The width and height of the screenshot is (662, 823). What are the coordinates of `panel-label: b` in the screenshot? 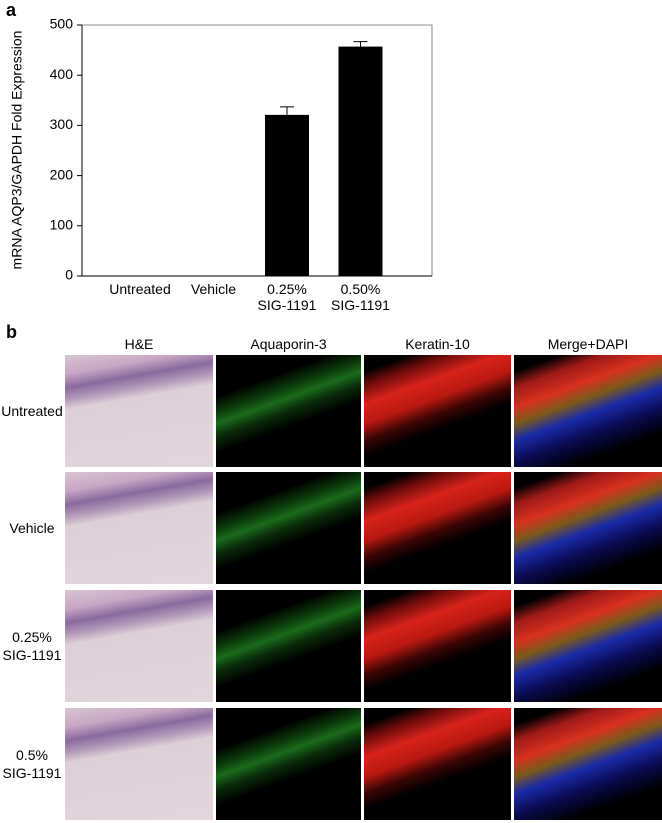 It's located at (11, 332).